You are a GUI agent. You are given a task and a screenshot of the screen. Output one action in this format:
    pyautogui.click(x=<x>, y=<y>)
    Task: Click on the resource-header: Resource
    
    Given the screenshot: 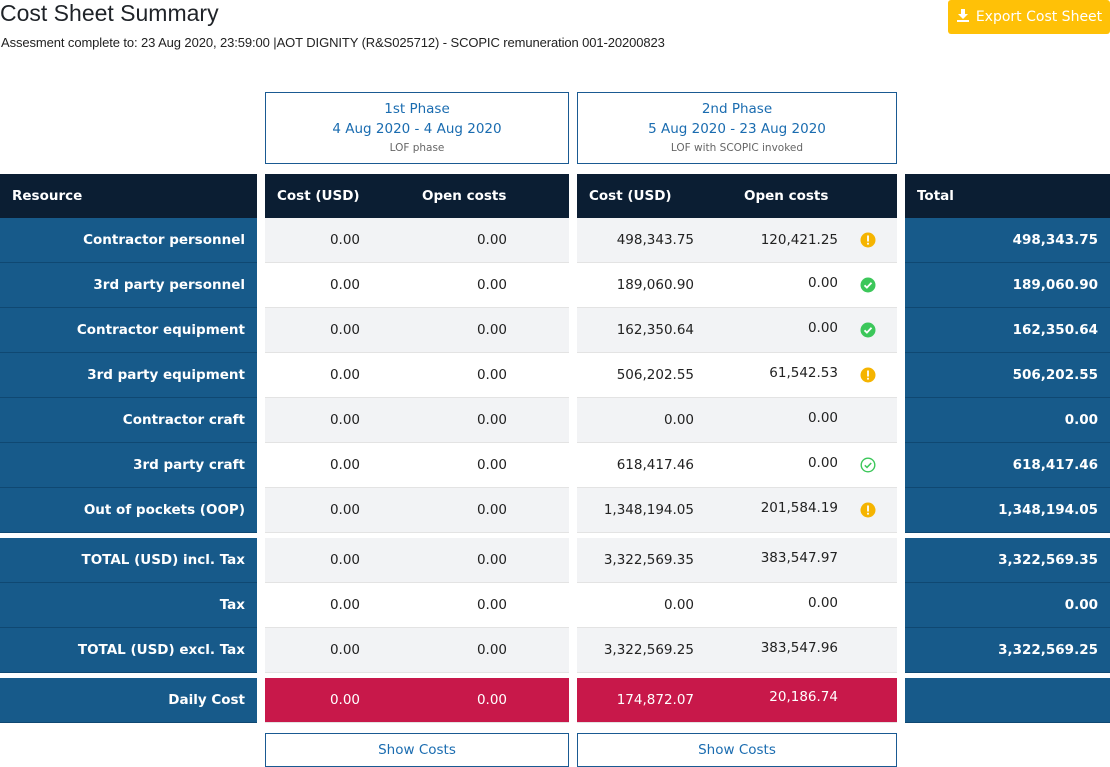 What is the action you would take?
    pyautogui.click(x=128, y=196)
    